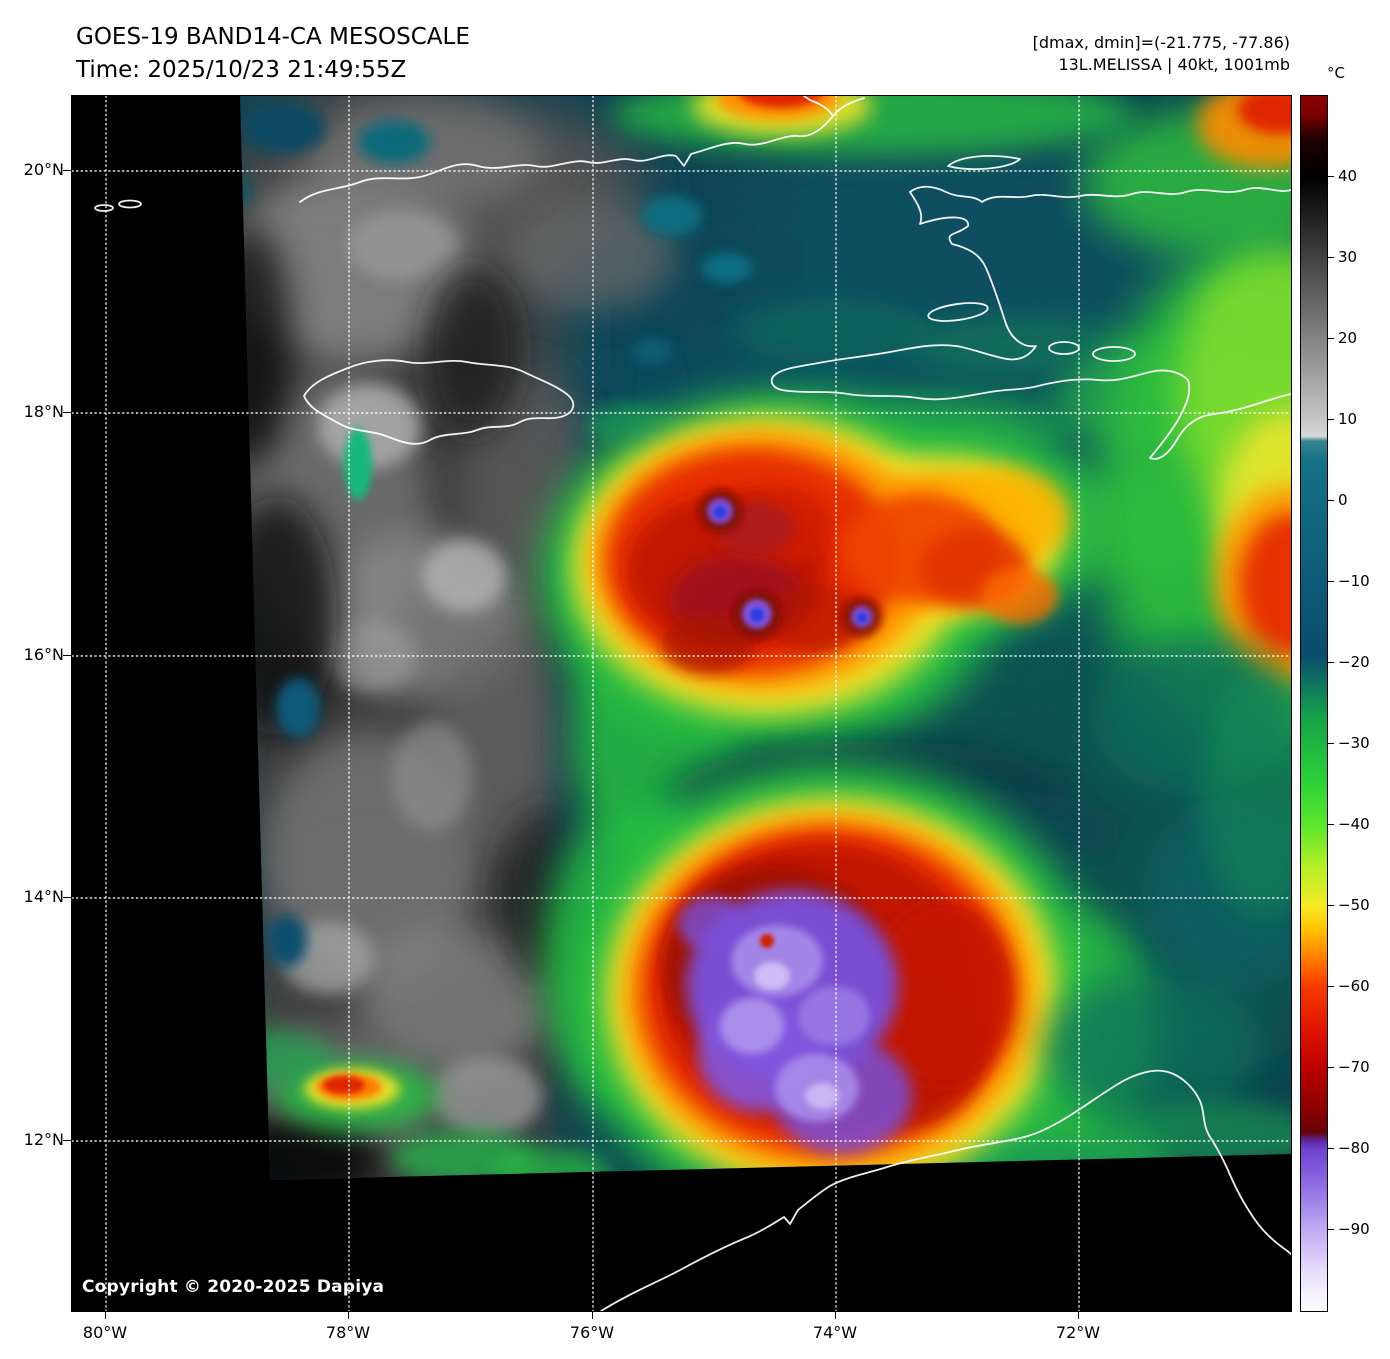 The image size is (1390, 1359). Describe the element at coordinates (1343, 500) in the screenshot. I see `colorbar-label-0: 0` at that location.